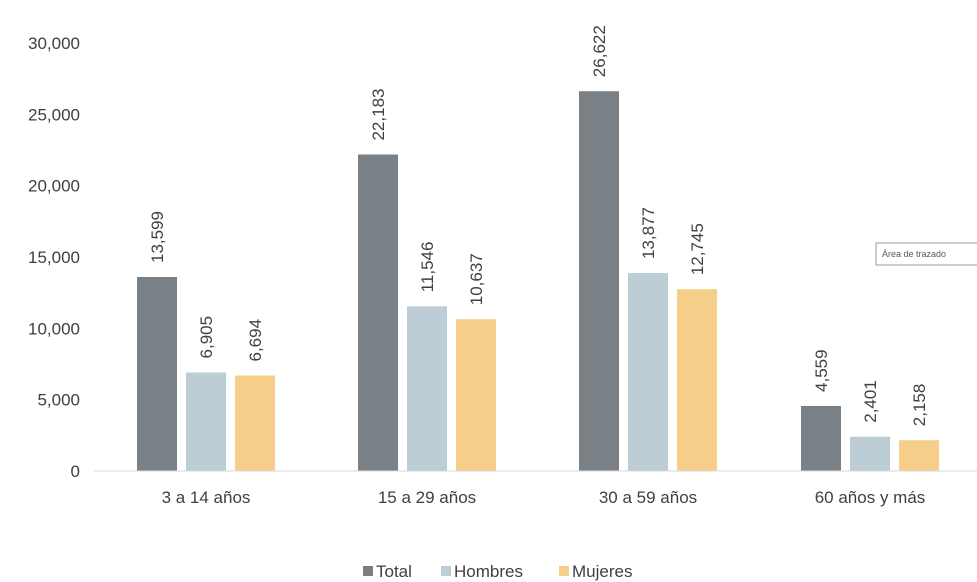 This screenshot has width=977, height=582. What do you see at coordinates (54, 43) in the screenshot?
I see `y-tick-label: 30,000` at bounding box center [54, 43].